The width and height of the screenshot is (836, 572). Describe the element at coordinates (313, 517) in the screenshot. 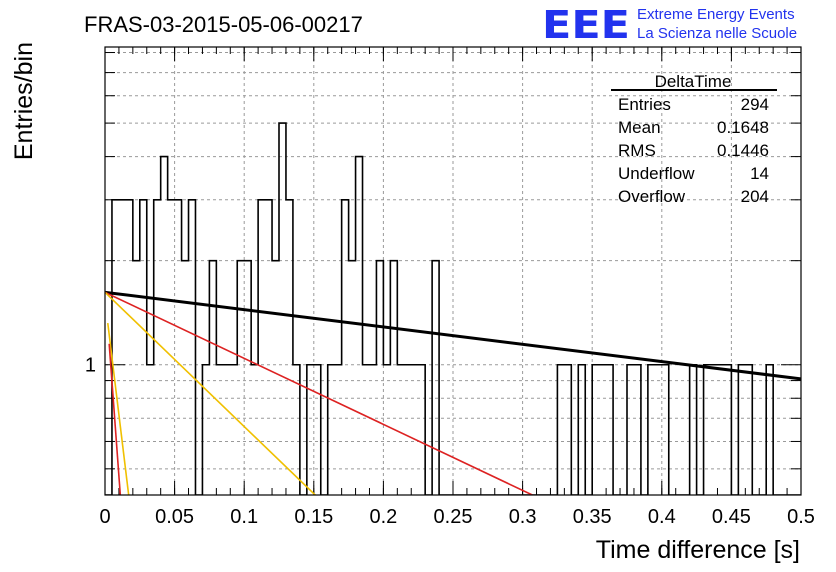

I see `x-tick-label: 0.15` at that location.